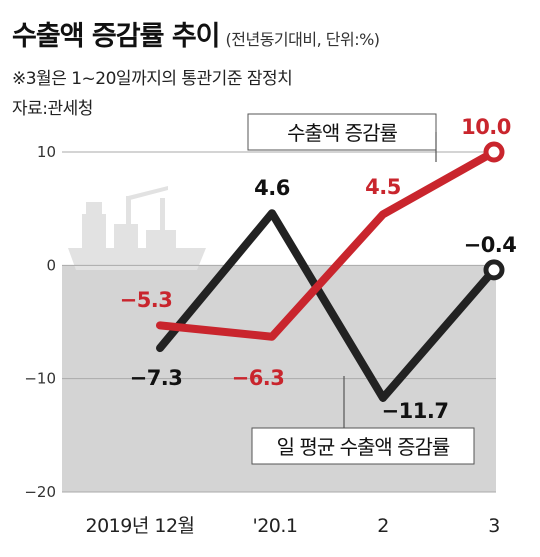  What do you see at coordinates (156, 378) in the screenshot?
I see `data-label: −7.3` at bounding box center [156, 378].